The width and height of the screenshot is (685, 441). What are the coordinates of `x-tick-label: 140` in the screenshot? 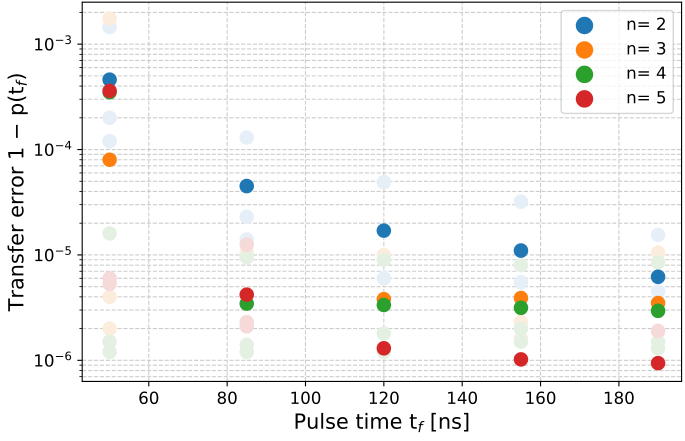 It's located at (462, 397).